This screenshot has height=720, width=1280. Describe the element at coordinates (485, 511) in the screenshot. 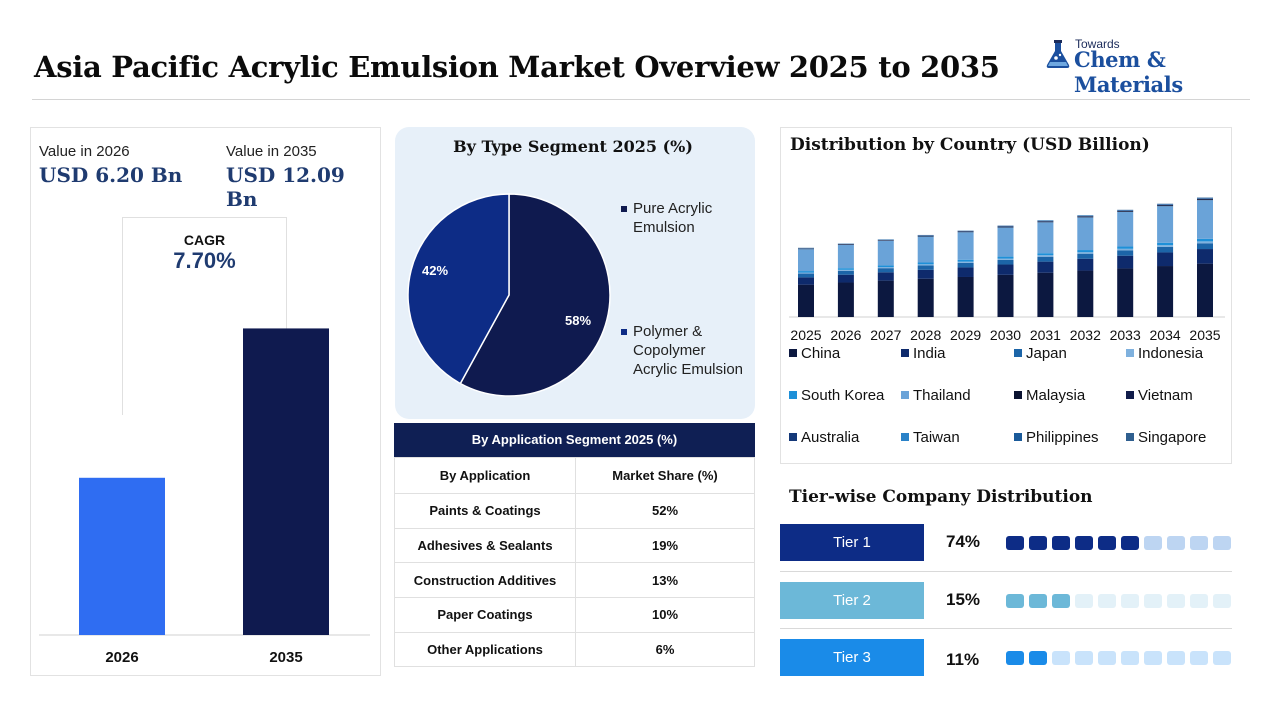

I see `application-name: Paints & Coatings` at that location.